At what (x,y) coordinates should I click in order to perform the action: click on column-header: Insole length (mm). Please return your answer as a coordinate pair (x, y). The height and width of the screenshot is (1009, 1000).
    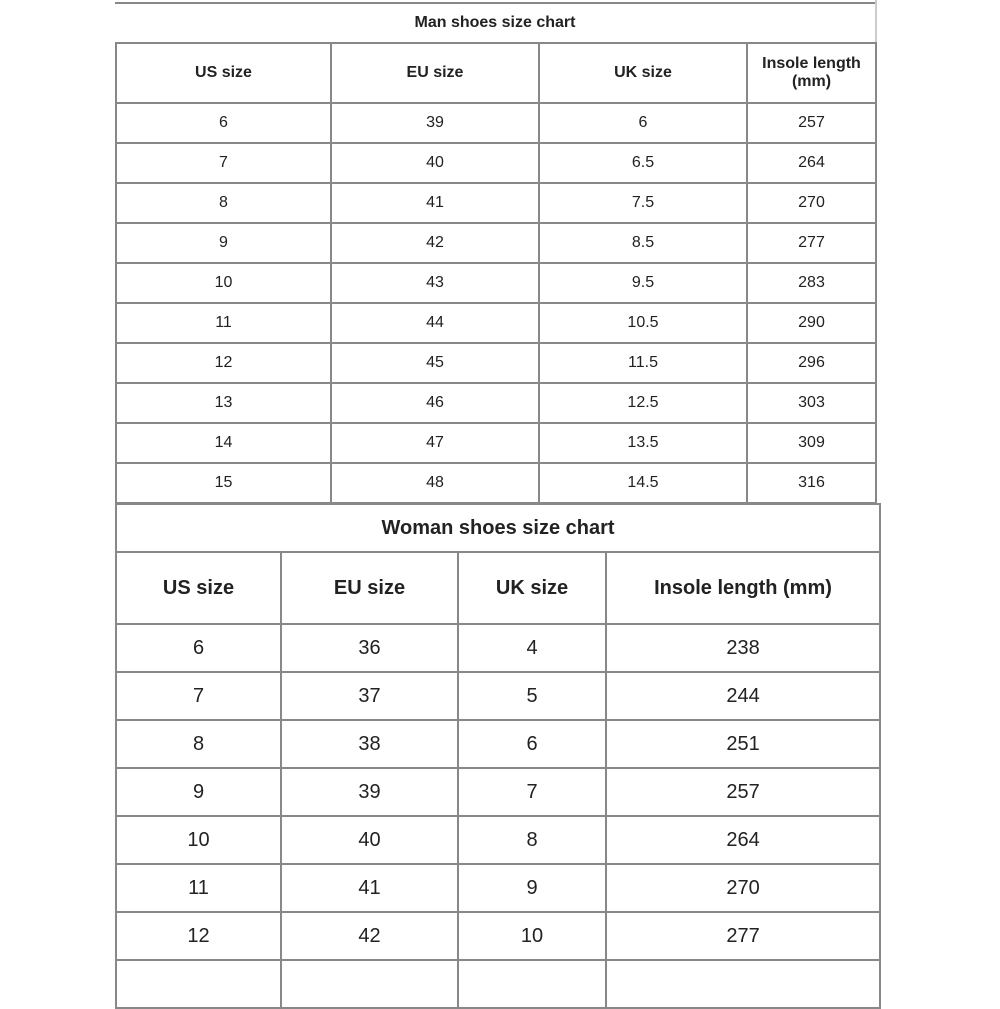
    Looking at the image, I should click on (743, 588).